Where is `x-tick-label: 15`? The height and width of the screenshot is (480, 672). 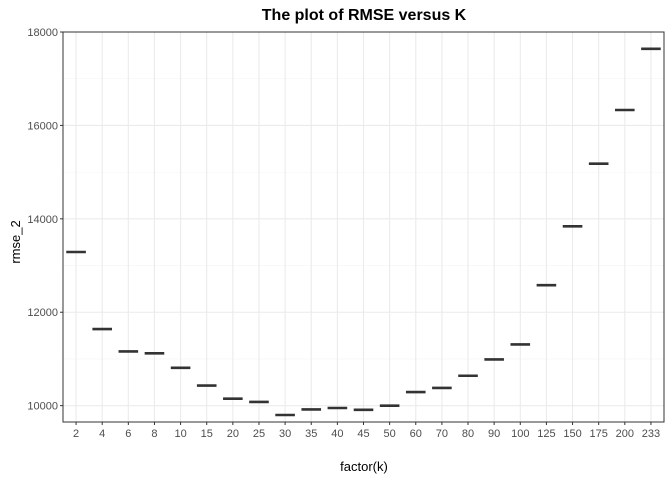 x-tick-label: 15 is located at coordinates (207, 434).